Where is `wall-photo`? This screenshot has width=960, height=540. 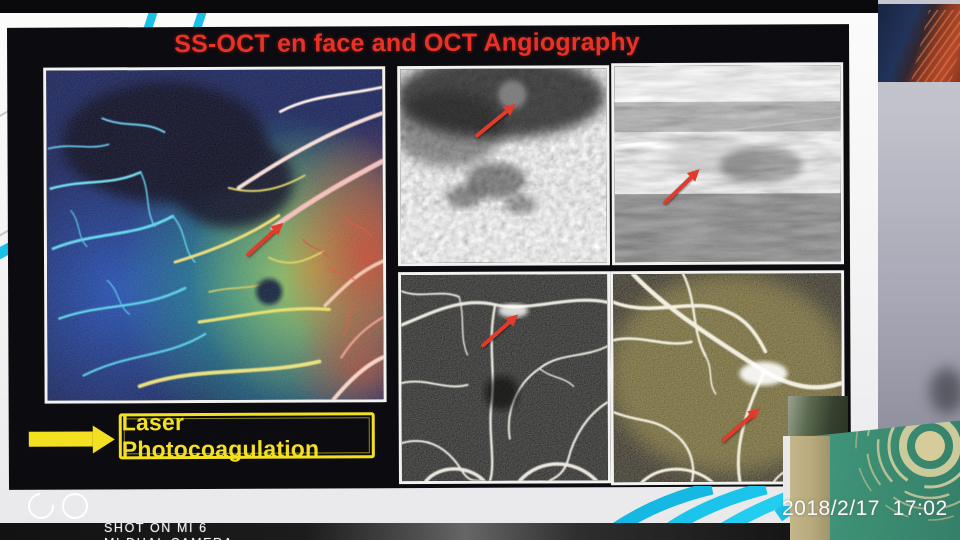 wall-photo is located at coordinates (917, 43).